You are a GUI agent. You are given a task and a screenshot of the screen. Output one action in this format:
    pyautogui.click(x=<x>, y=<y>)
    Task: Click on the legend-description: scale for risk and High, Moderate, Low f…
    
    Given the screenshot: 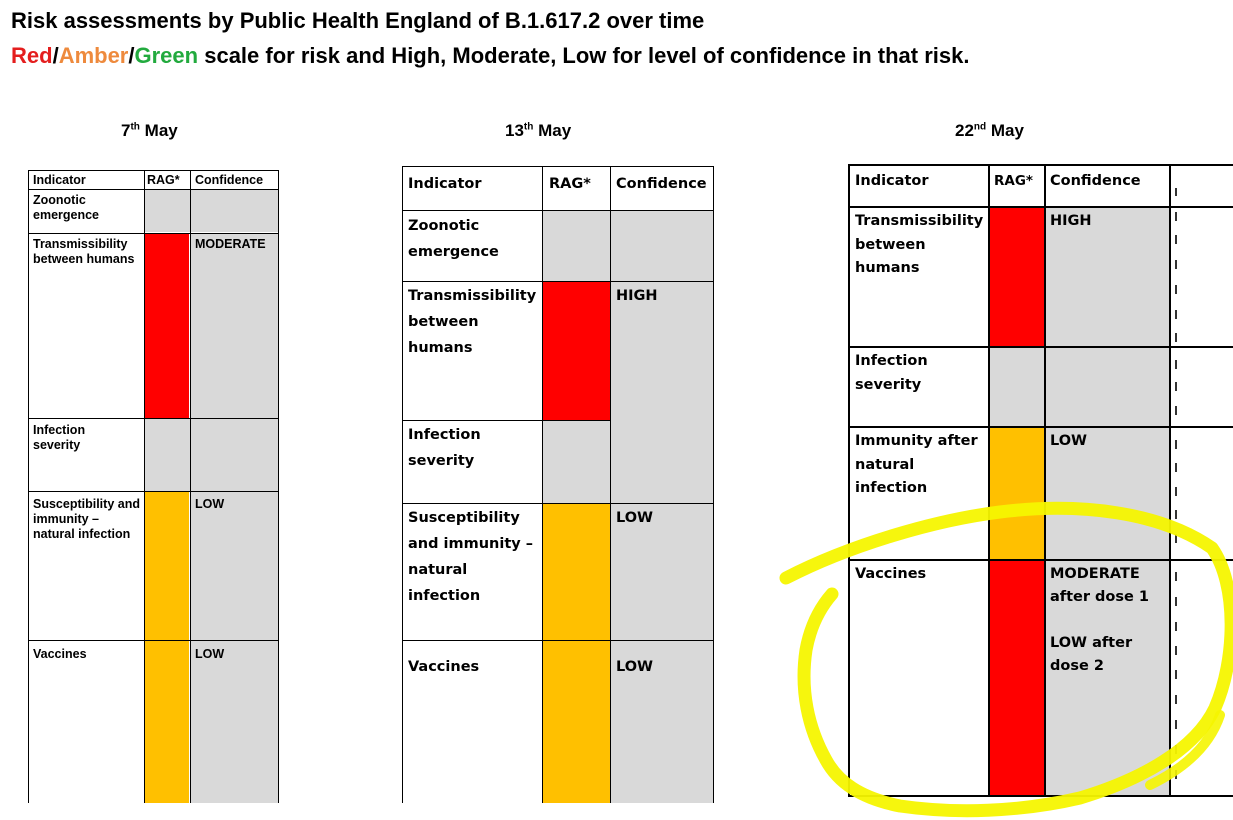 What is the action you would take?
    pyautogui.click(x=587, y=55)
    